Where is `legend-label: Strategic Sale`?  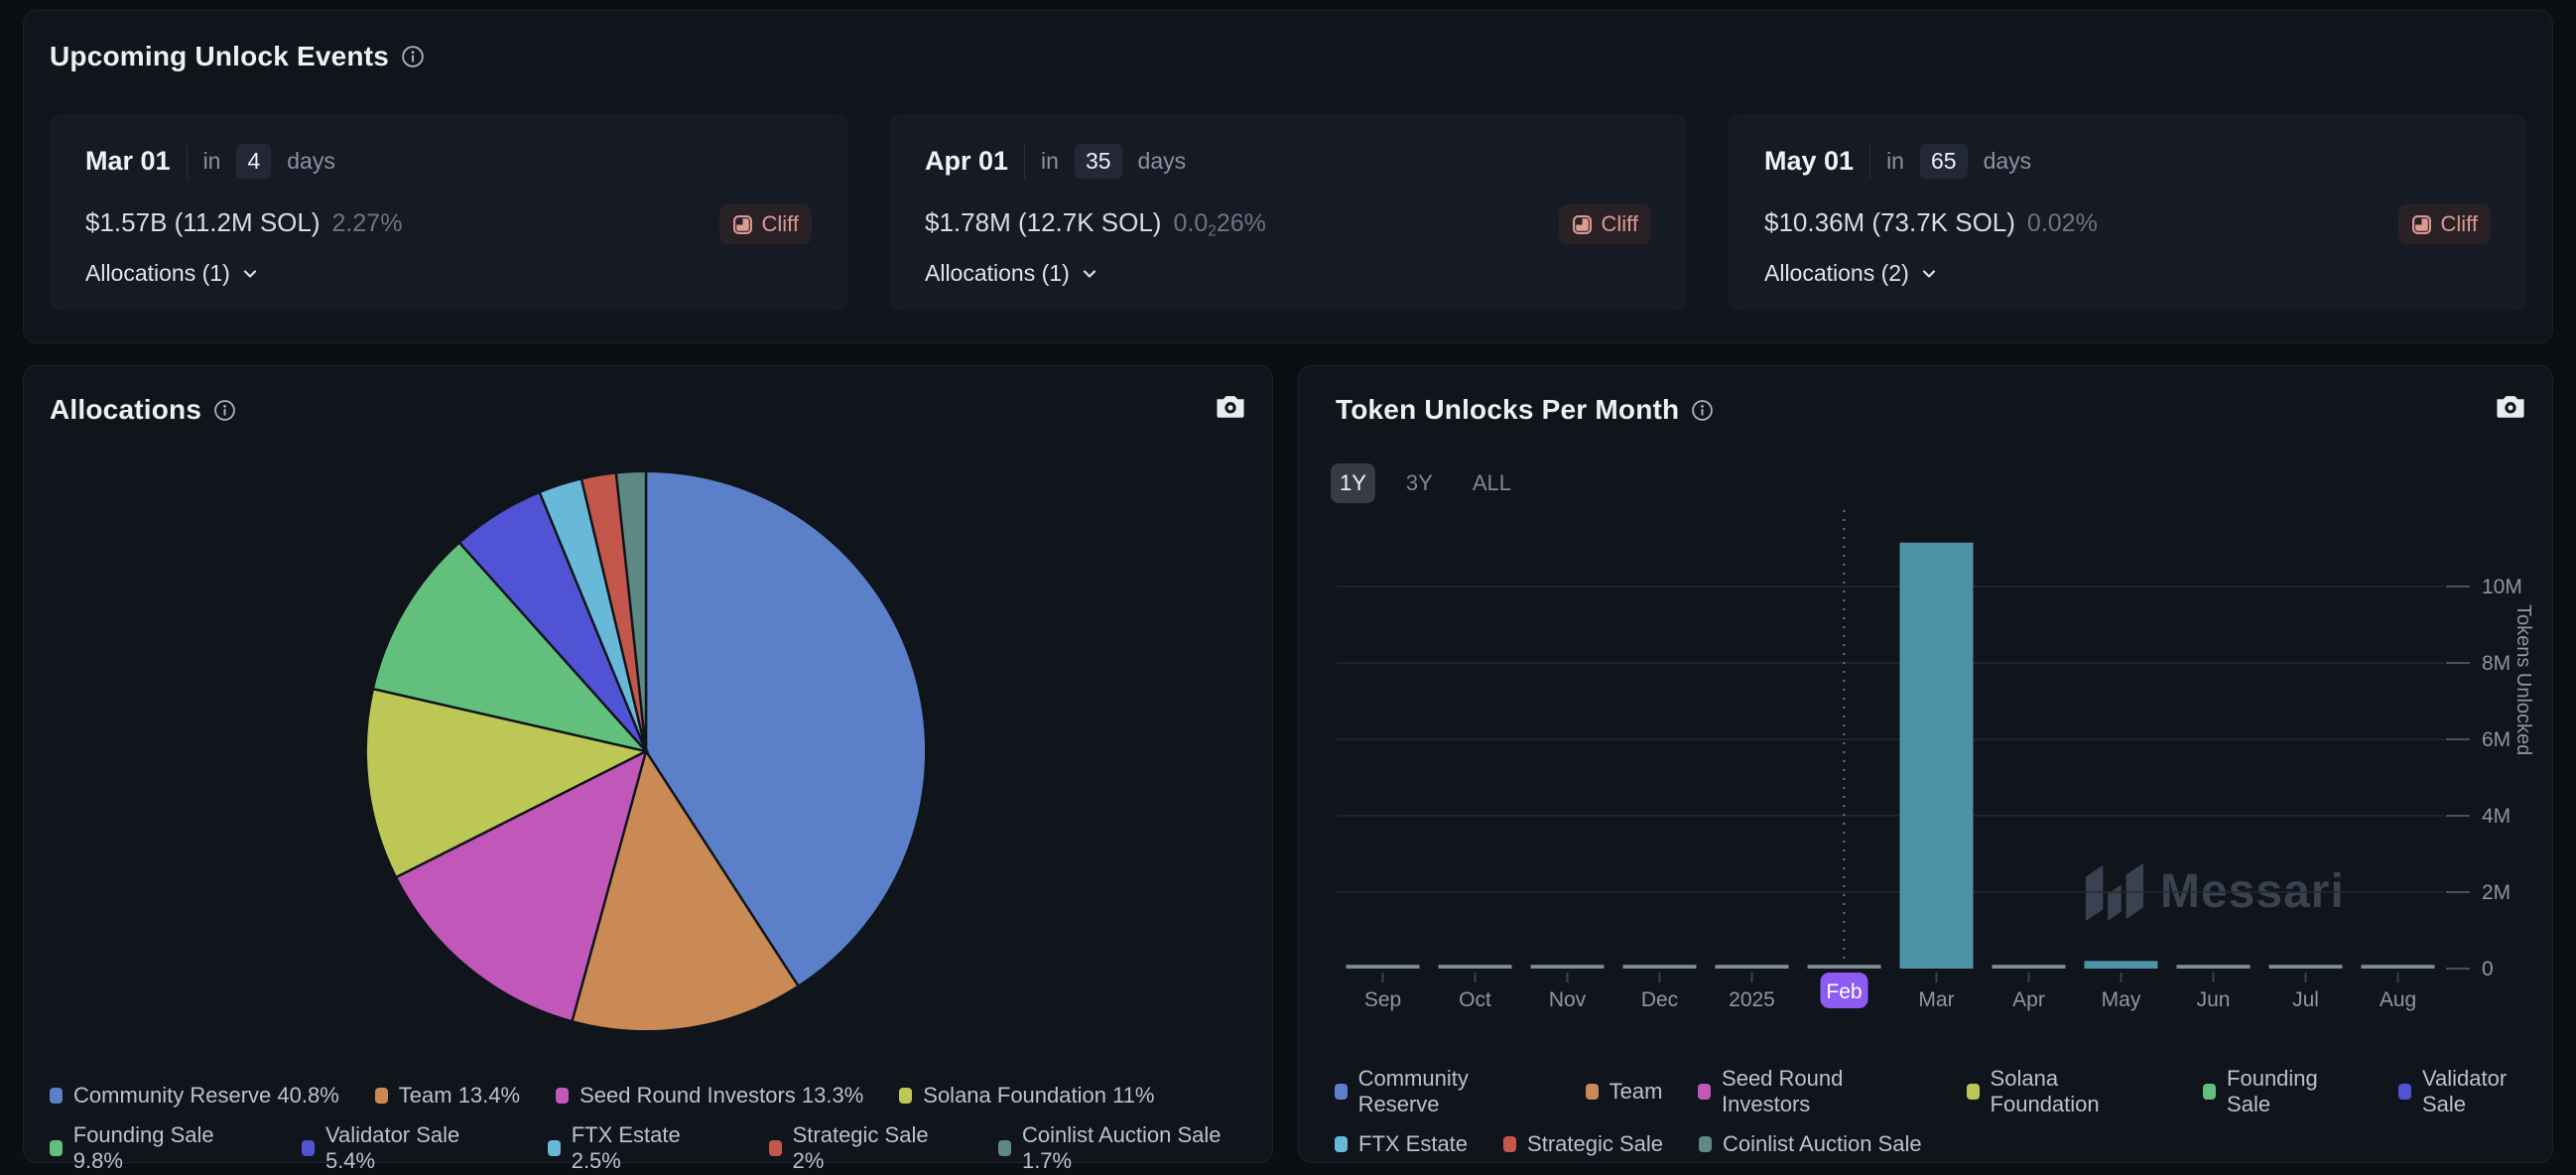
legend-label: Strategic Sale is located at coordinates (1596, 1143).